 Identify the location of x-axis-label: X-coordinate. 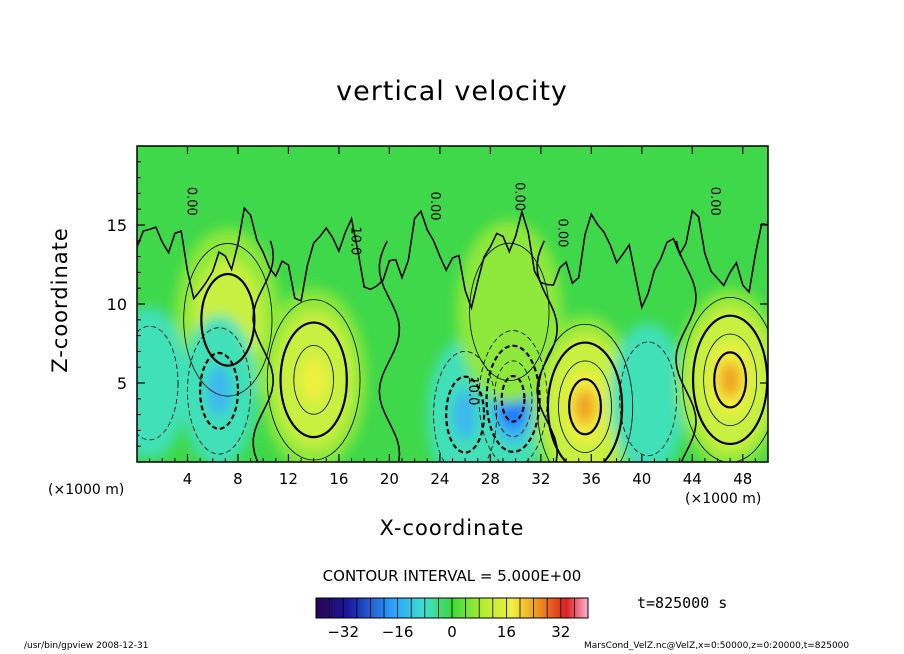
(452, 528).